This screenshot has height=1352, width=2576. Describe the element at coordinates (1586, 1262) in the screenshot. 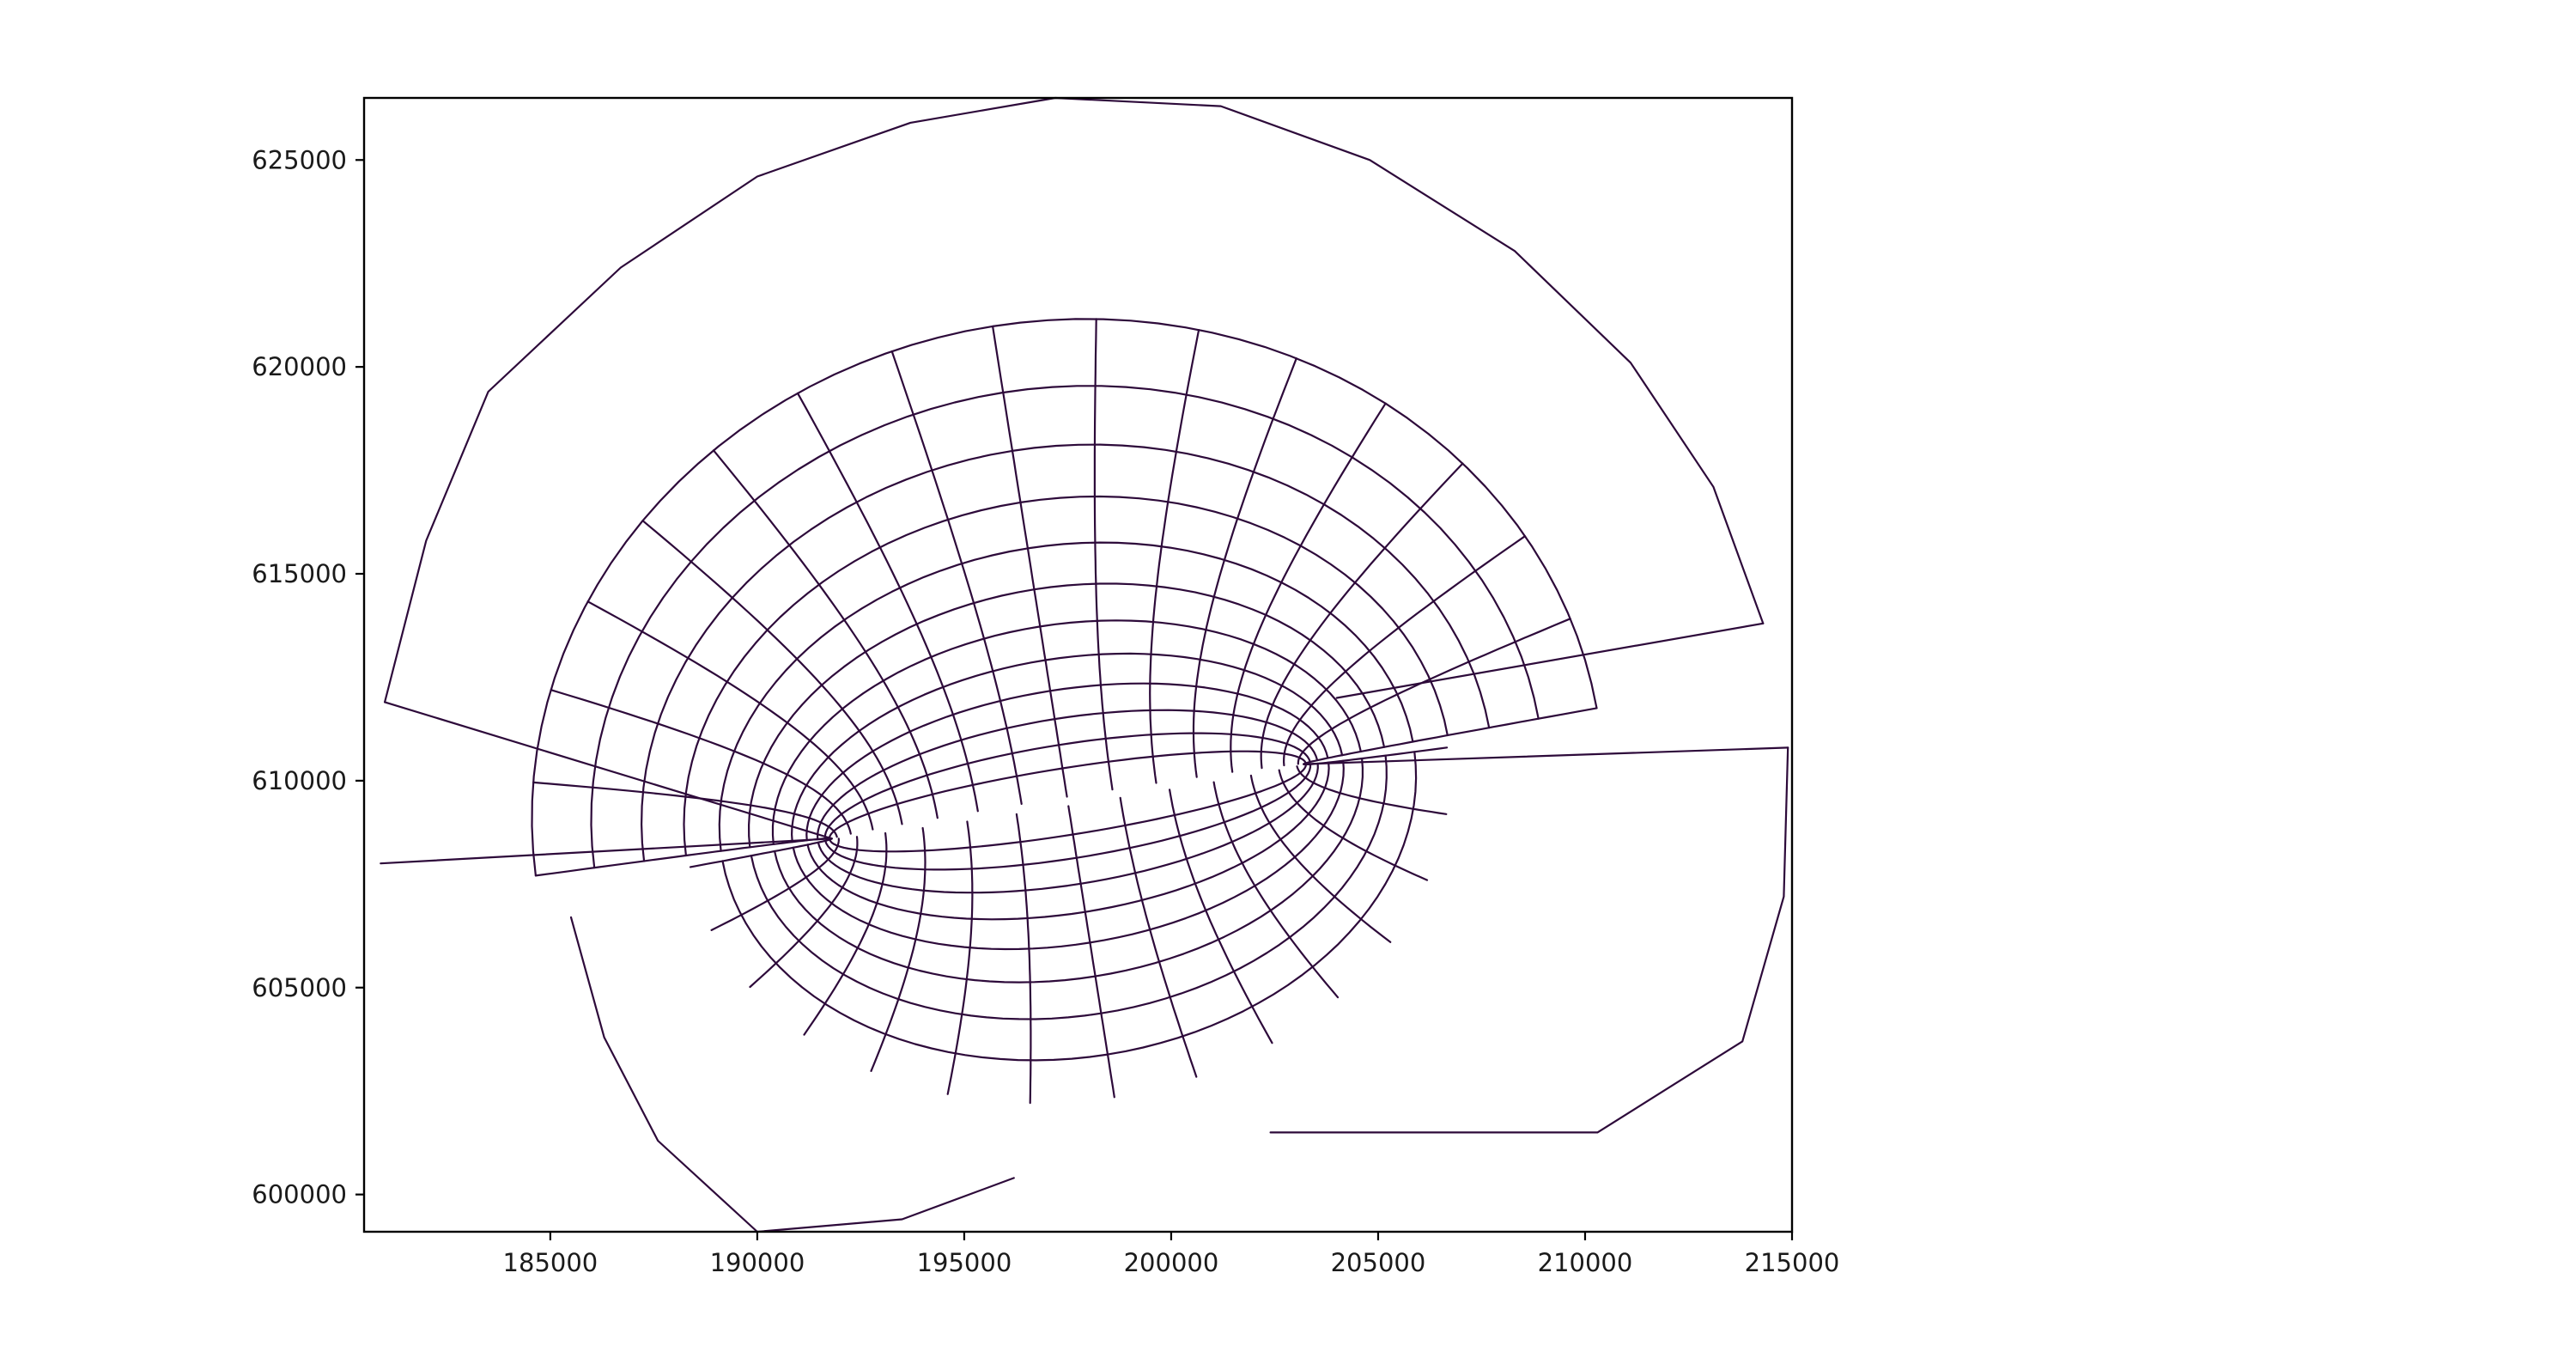

I see `x-tick-label: 210000` at that location.